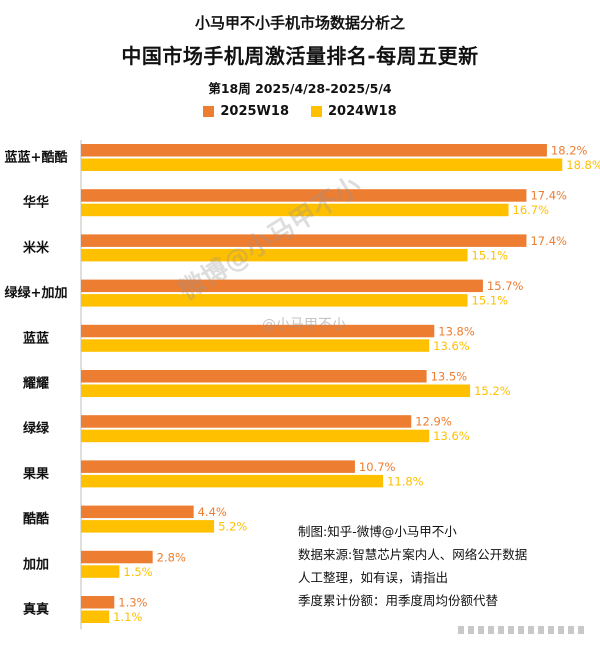 The image size is (600, 645). What do you see at coordinates (377, 531) in the screenshot?
I see `note-line: 制图:知乎-微博@小马甲不小` at bounding box center [377, 531].